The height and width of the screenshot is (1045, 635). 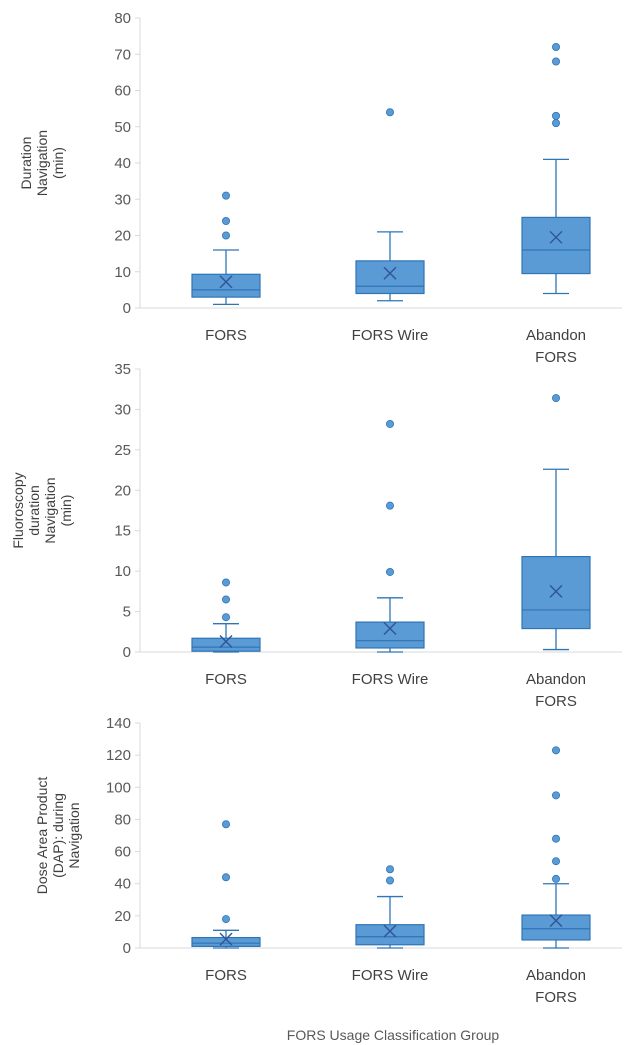 I want to click on y-axis-title-line: (DAP): during, so click(x=58, y=835).